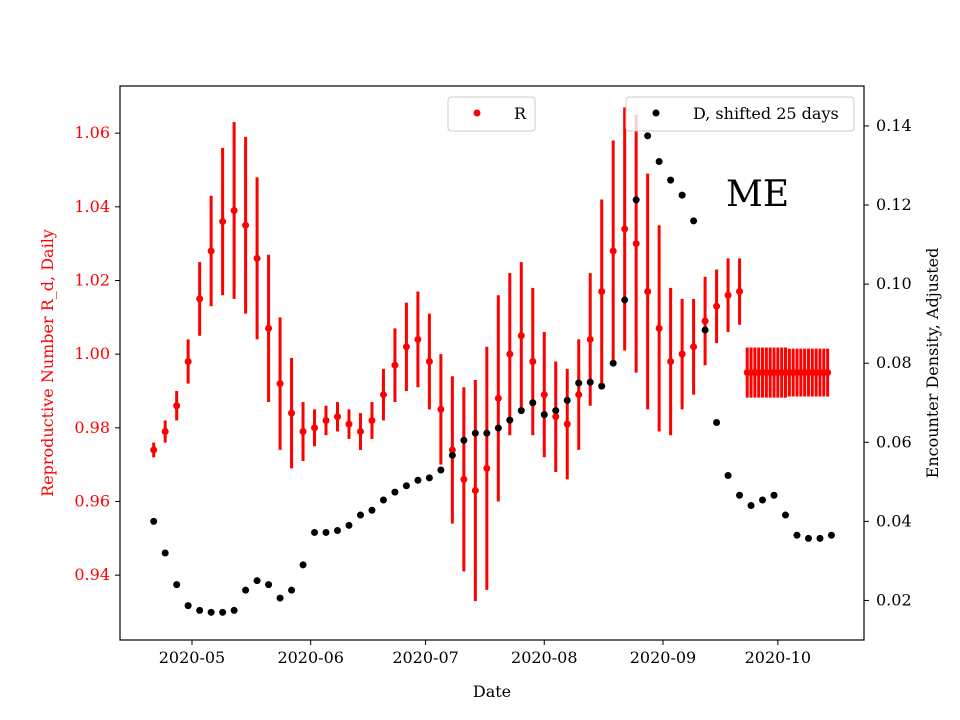 This screenshot has height=720, width=960. I want to click on x-tick-label: 2020-06, so click(310, 657).